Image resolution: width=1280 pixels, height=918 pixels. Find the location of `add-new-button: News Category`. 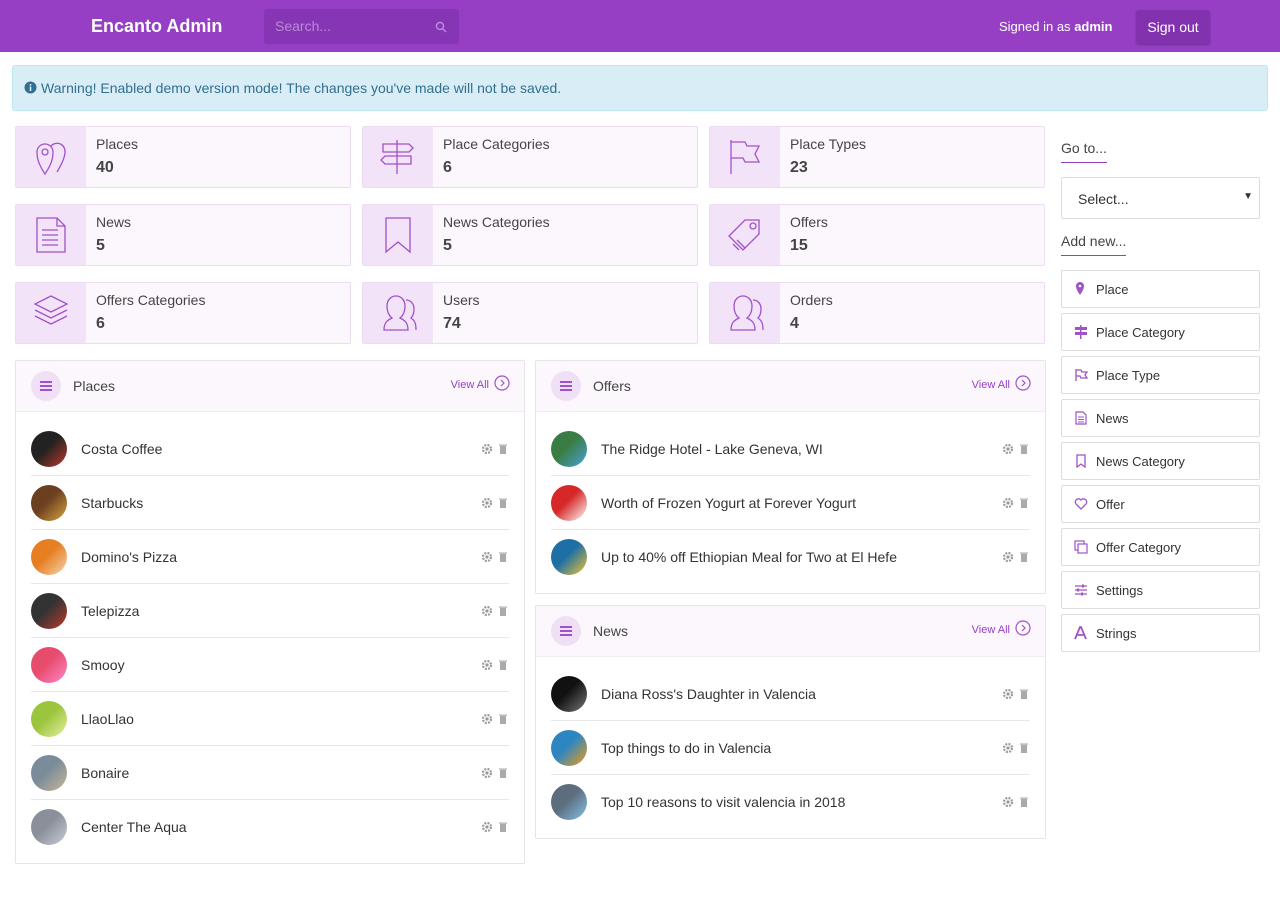

add-new-button: News Category is located at coordinates (1160, 461).